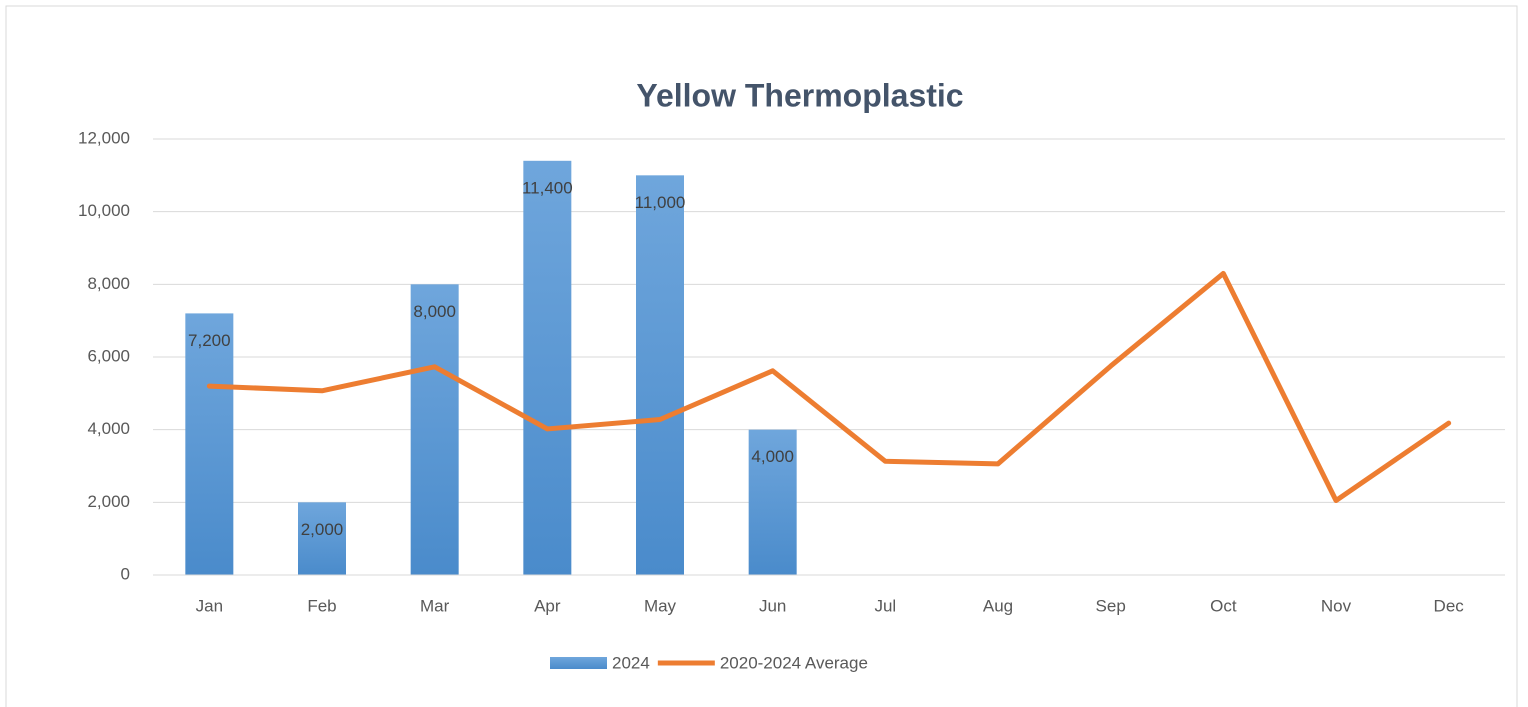 This screenshot has width=1528, height=707. What do you see at coordinates (104, 137) in the screenshot?
I see `y-tick-label: 12,000` at bounding box center [104, 137].